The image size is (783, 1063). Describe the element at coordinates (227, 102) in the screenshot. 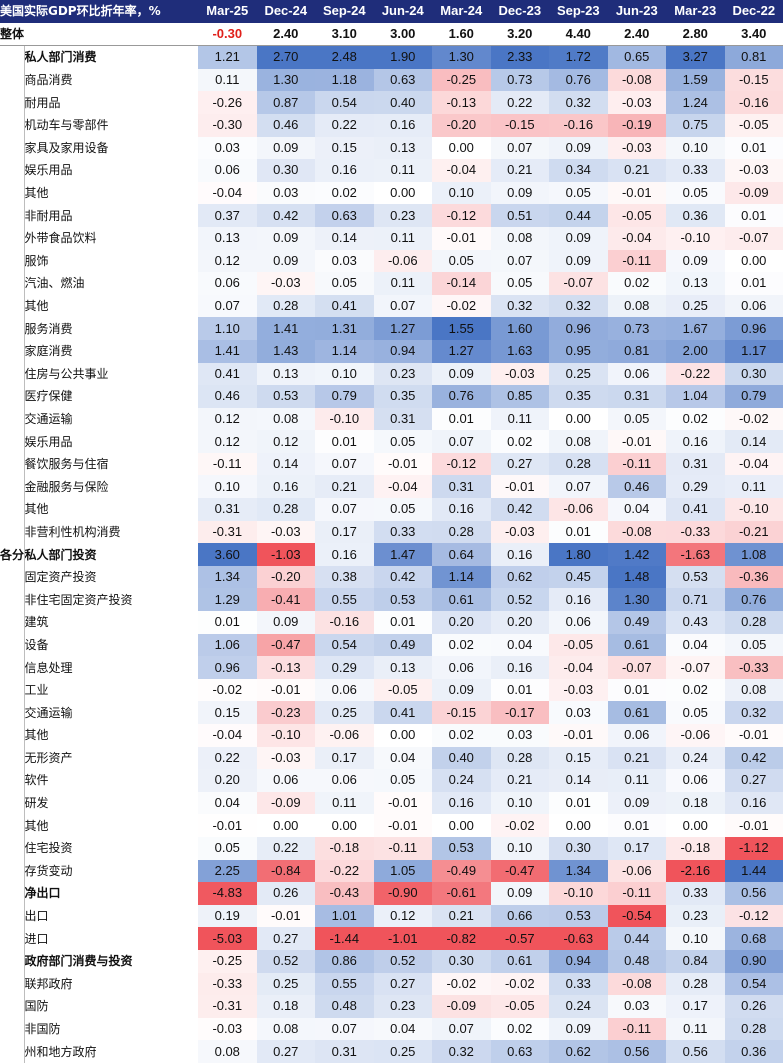

I see `value-cell: -0.26` at that location.